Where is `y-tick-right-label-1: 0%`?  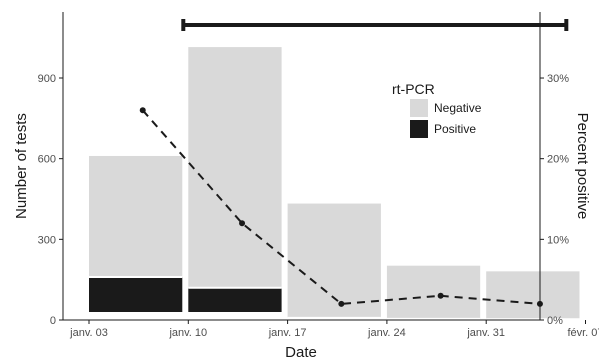 y-tick-right-label-1: 0% is located at coordinates (555, 321).